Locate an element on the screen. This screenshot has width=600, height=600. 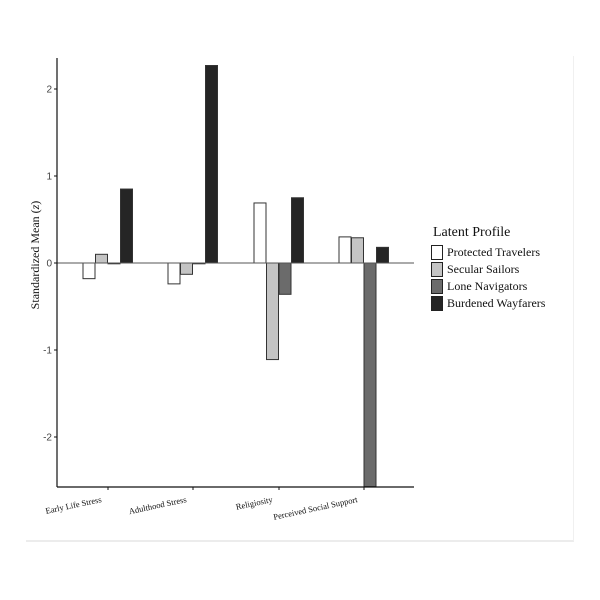
x-tick-label: Adulthood Stress is located at coordinates (158, 505).